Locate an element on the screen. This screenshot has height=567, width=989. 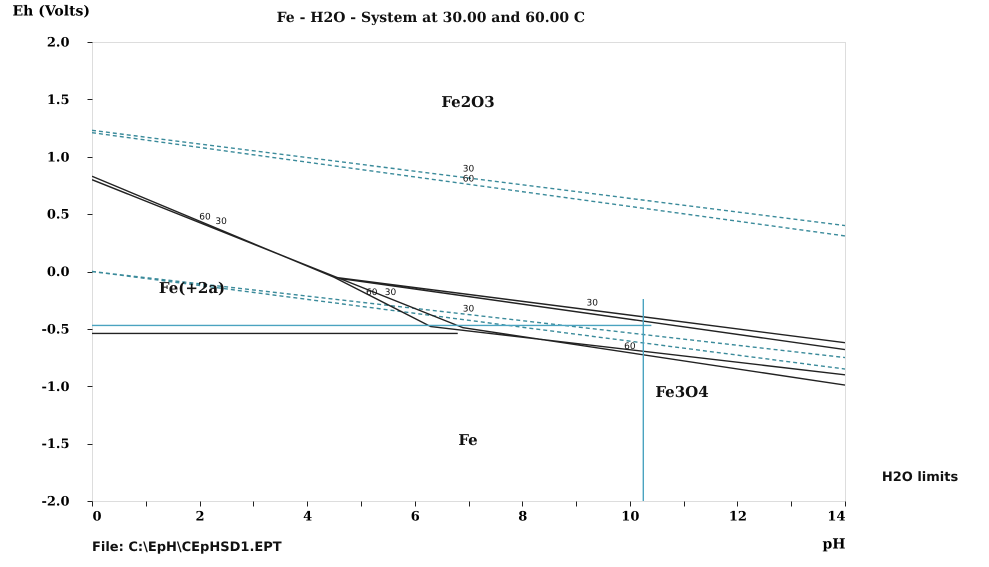
x-tick-label: 6 is located at coordinates (415, 517).